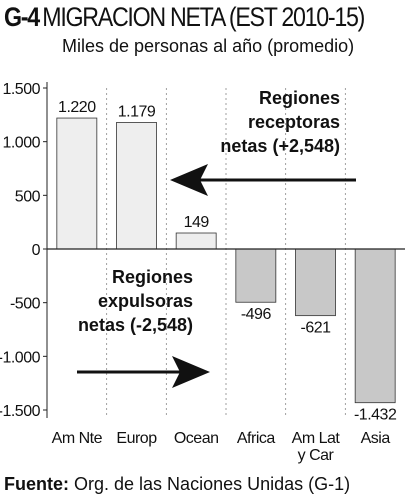 The height and width of the screenshot is (500, 409). Describe the element at coordinates (145, 301) in the screenshot. I see `annotation-text: expulsoras` at that location.